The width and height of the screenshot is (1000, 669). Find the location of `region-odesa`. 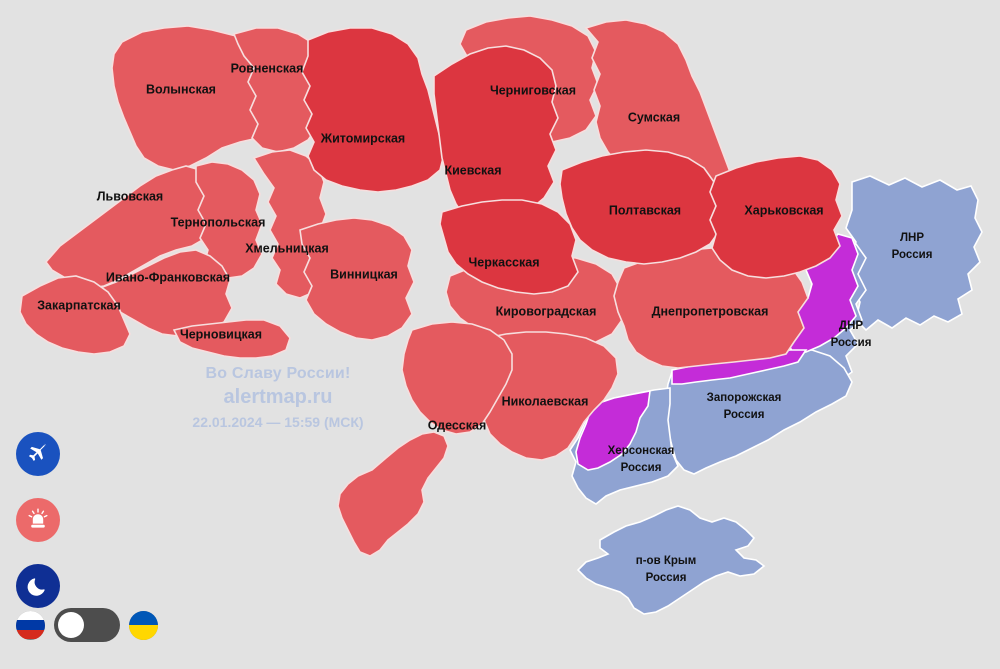

region-odesa is located at coordinates (457, 378).